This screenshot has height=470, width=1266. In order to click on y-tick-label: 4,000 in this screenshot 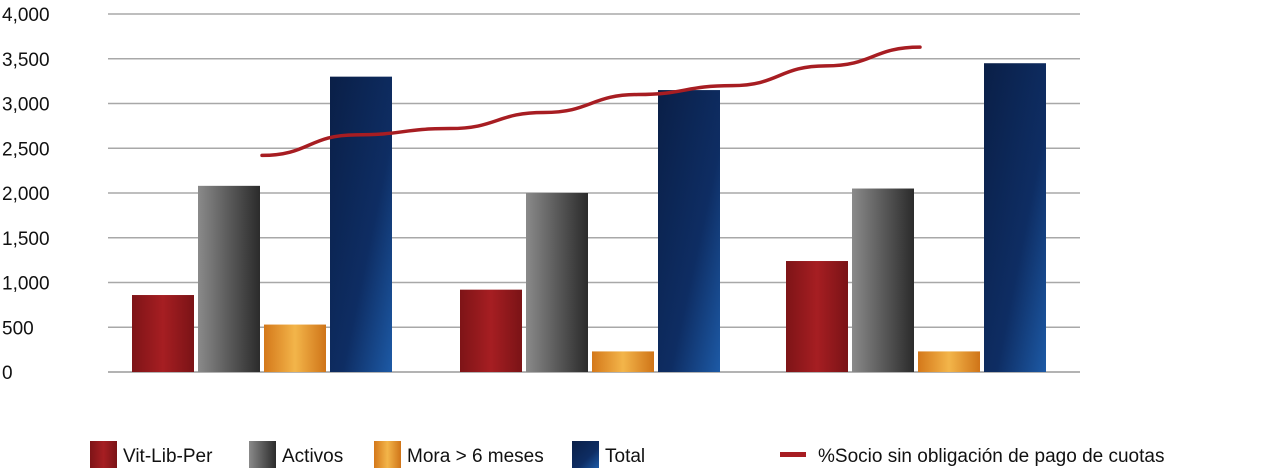, I will do `click(26, 15)`.